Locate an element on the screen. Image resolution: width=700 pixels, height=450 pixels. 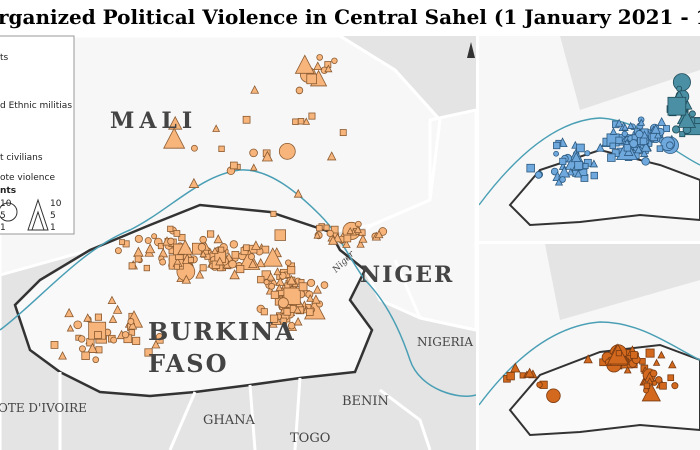
inset-map is located at coordinates (589, 138).